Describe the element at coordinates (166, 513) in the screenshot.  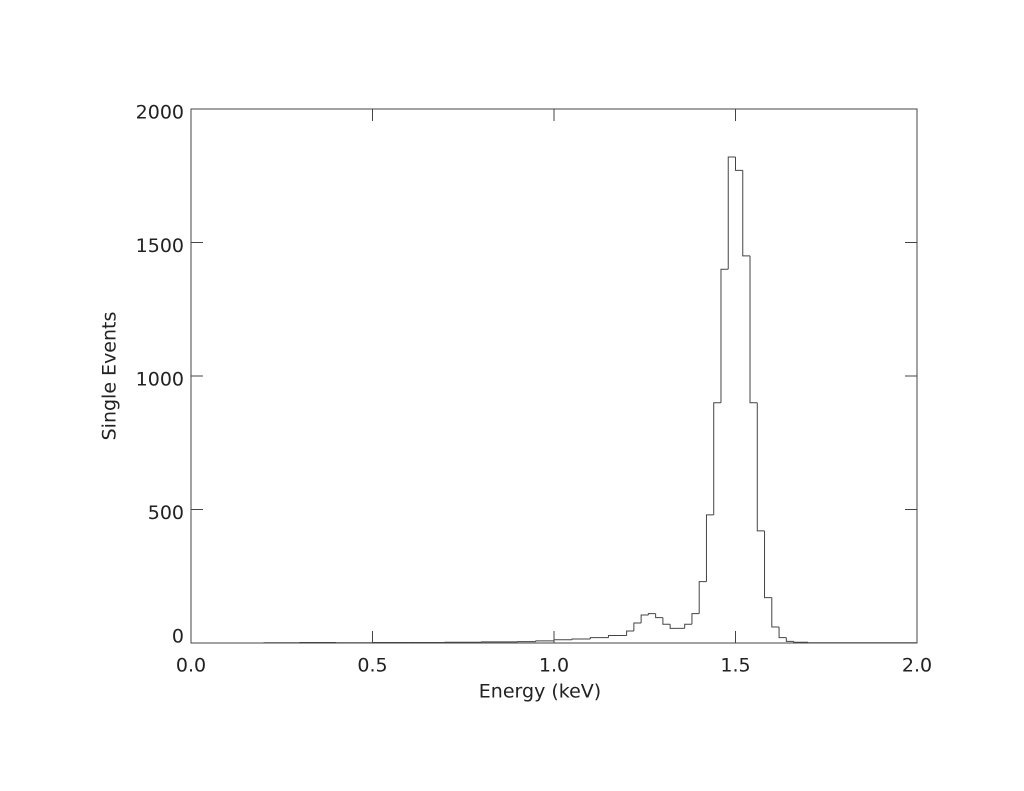
I see `y-tick-label: 500` at that location.